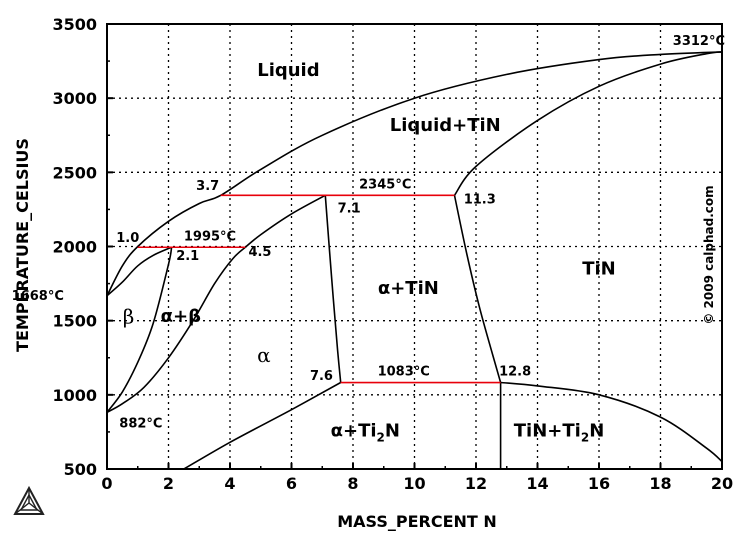 Image resolution: width=750 pixels, height=537 pixels. I want to click on copyright-text: © 2009 calphad.com, so click(709, 254).